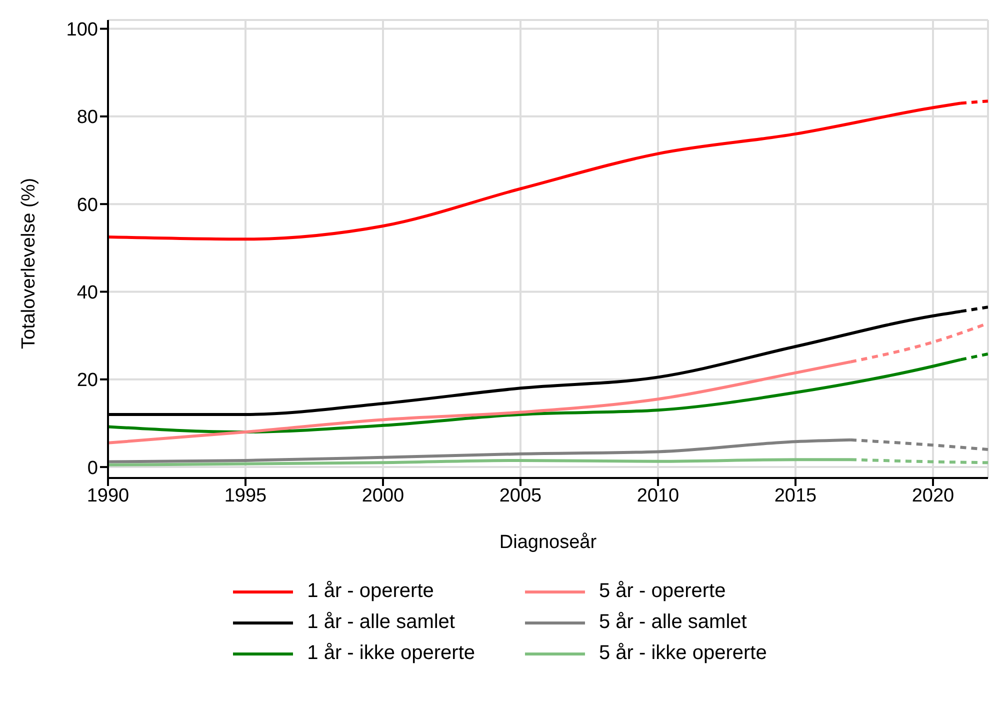 The height and width of the screenshot is (706, 1000). Describe the element at coordinates (87, 381) in the screenshot. I see `y-tick-label: 20` at that location.